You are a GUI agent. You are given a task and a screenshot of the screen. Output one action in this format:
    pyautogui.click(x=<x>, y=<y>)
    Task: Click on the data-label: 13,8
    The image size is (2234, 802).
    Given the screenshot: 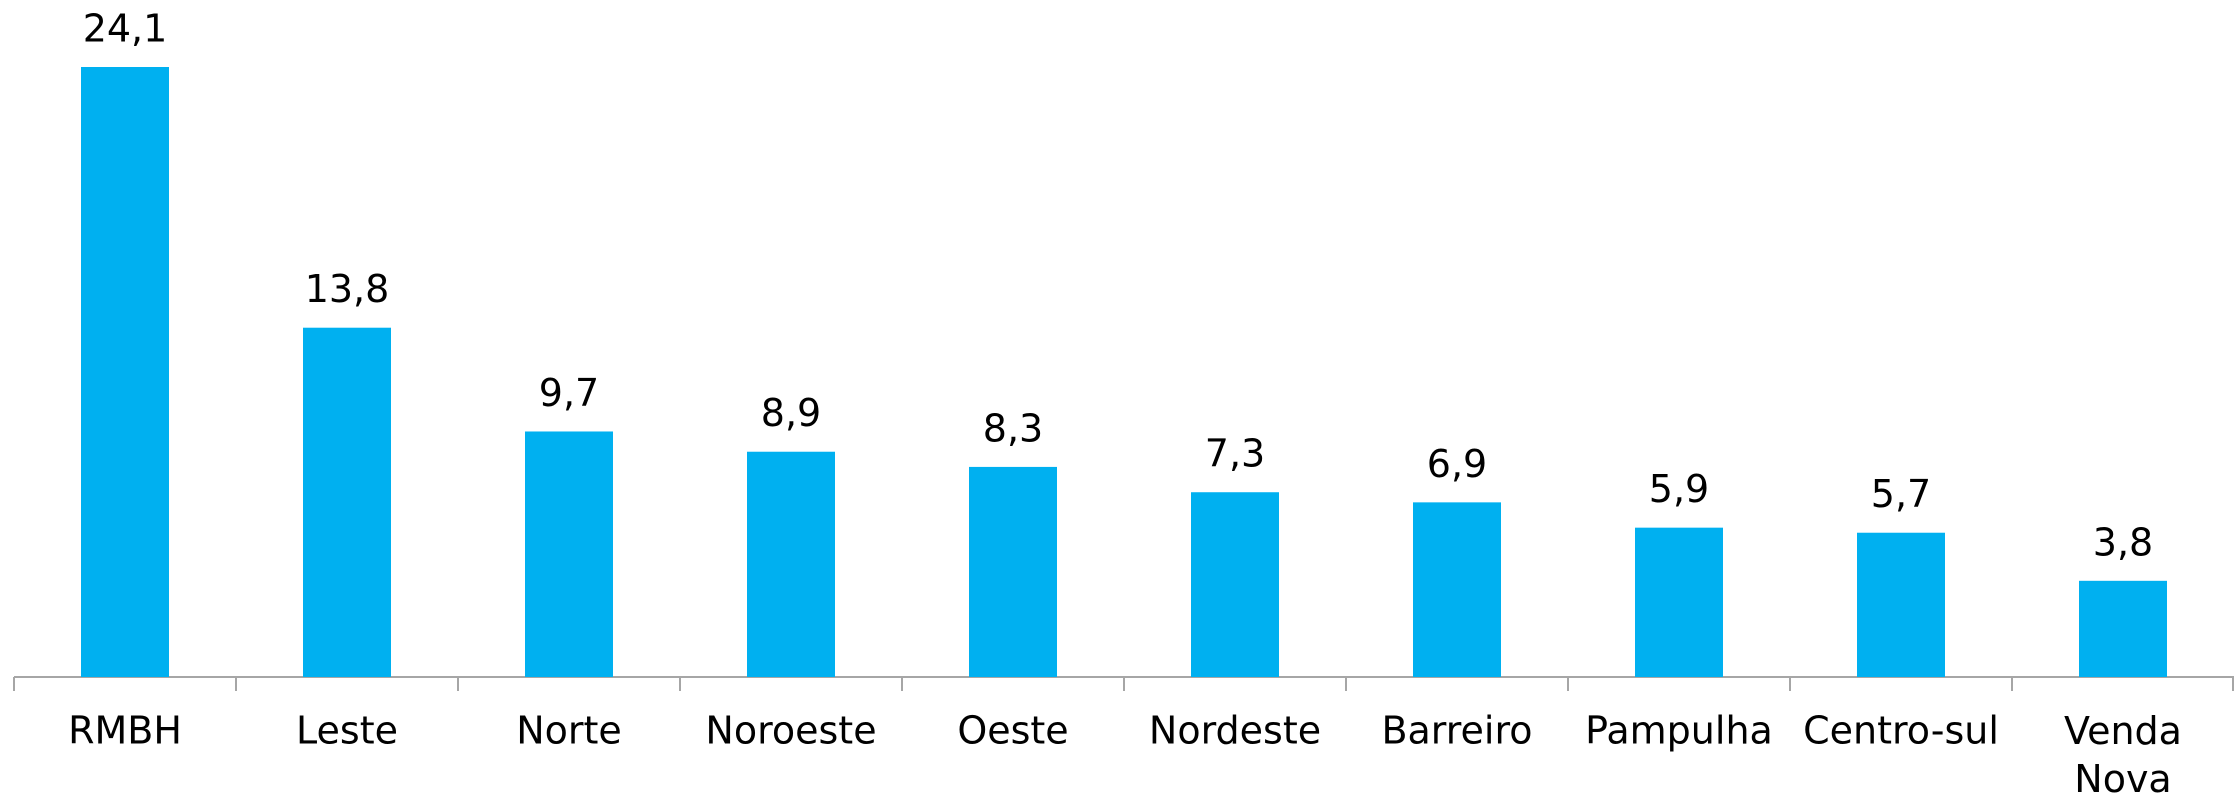 What is the action you would take?
    pyautogui.click(x=347, y=289)
    